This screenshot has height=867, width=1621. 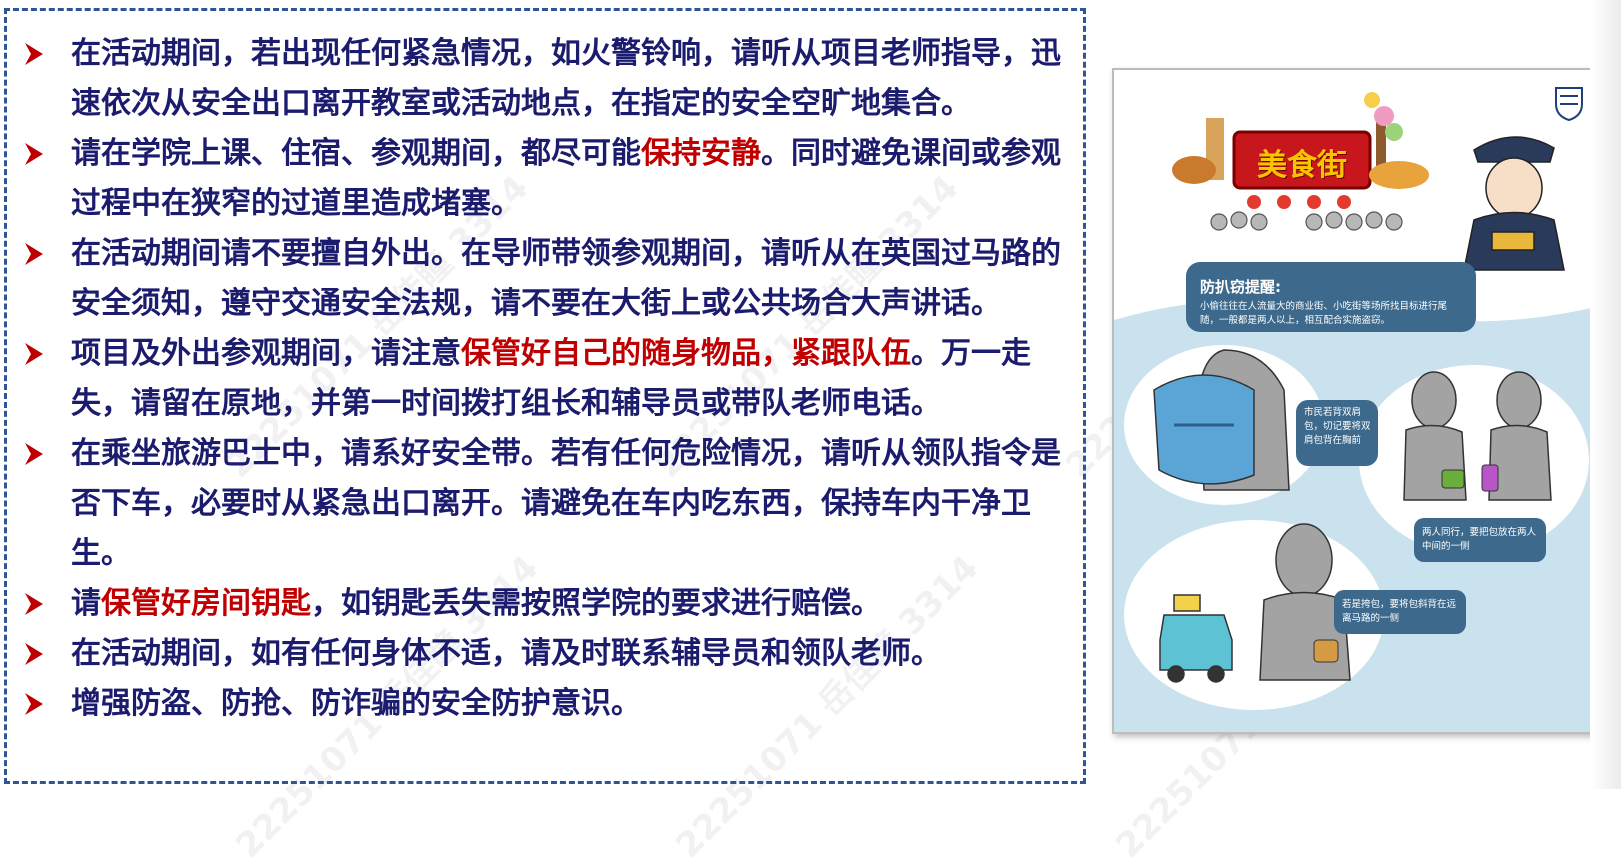 I want to click on pair-tip-text: 两人同行，要把包放在两人中间的一侧, so click(x=1479, y=539).